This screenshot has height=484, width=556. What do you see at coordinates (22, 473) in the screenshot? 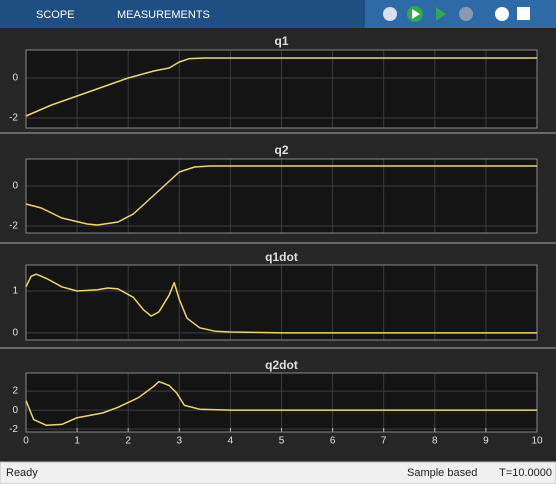
I see `status-text: Ready` at bounding box center [22, 473].